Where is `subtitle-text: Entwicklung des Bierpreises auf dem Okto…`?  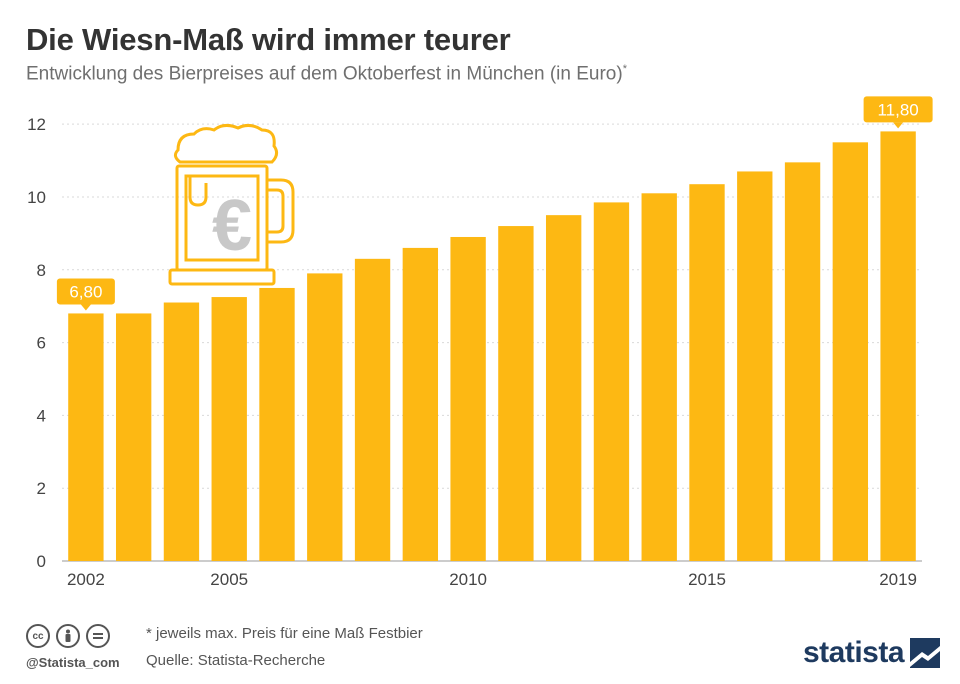 subtitle-text: Entwicklung des Bierpreises auf dem Okto… is located at coordinates (324, 74).